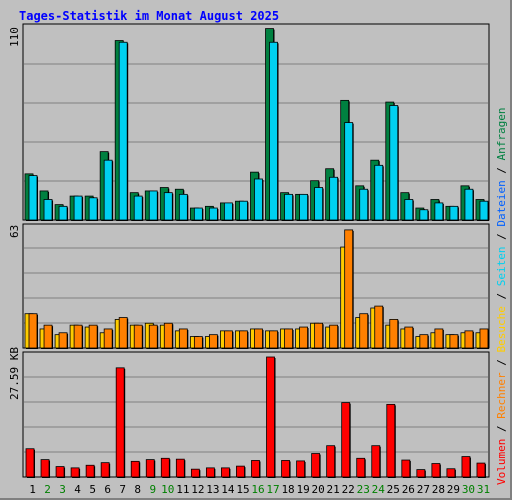 The width and height of the screenshot is (512, 500). I want to click on y-max-label-middle: 63, so click(14, 231).